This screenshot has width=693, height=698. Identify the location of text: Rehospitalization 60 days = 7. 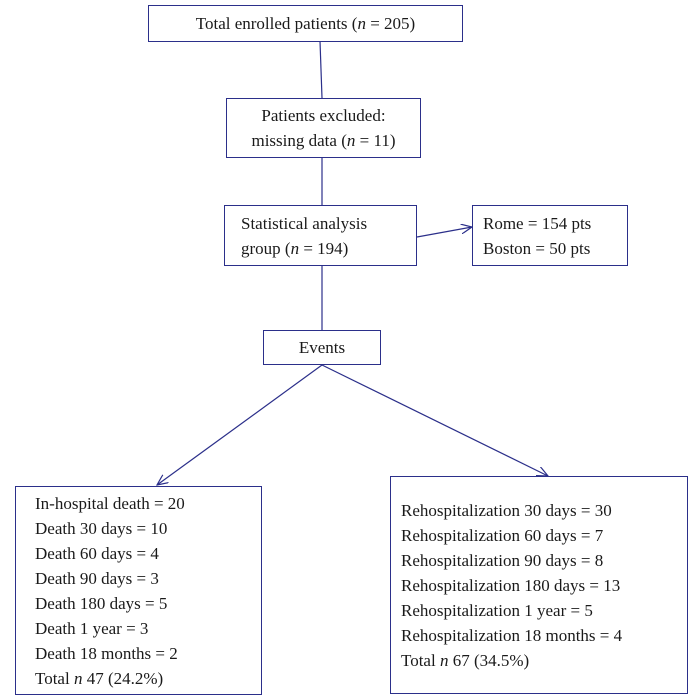
(502, 535).